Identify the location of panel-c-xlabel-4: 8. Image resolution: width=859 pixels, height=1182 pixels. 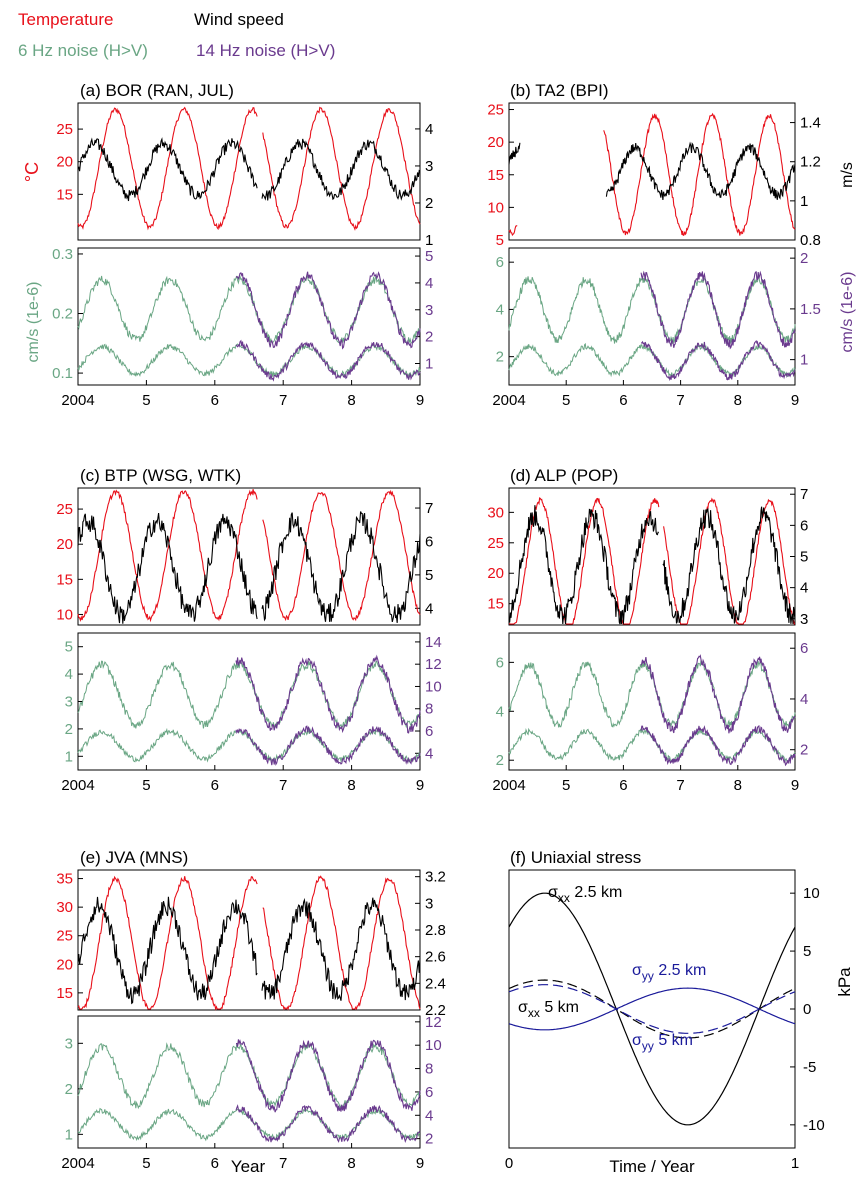
(351, 785).